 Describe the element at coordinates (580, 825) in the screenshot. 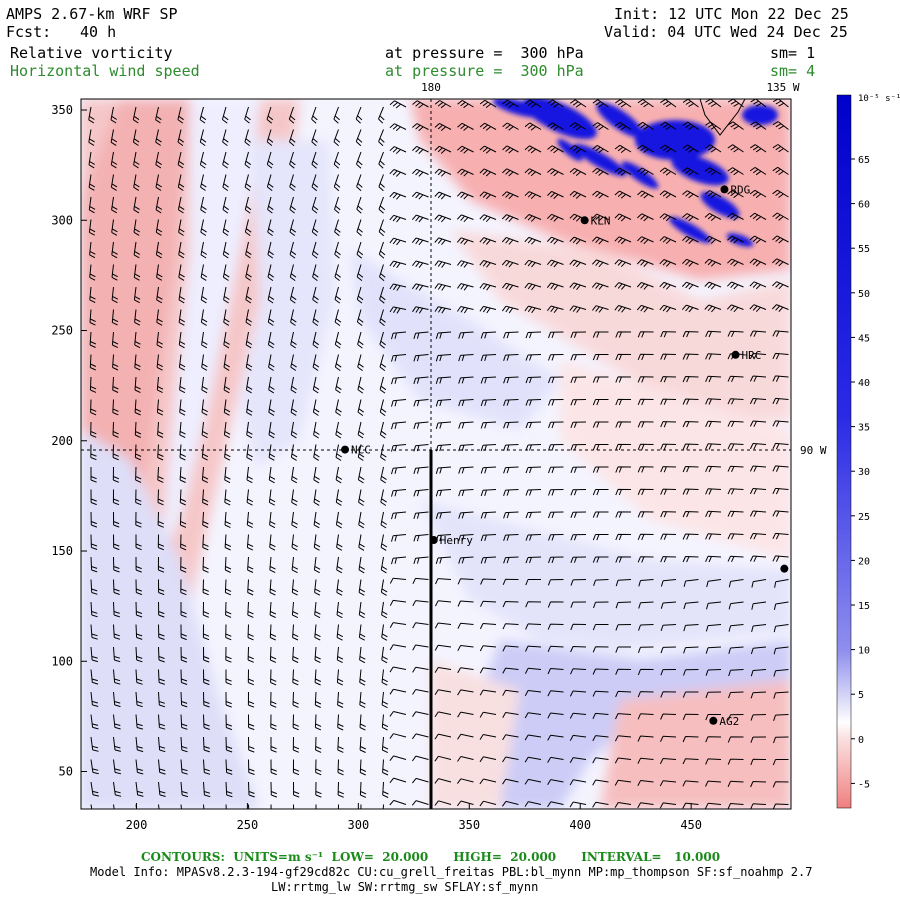

I see `x-tick-label: 400` at that location.